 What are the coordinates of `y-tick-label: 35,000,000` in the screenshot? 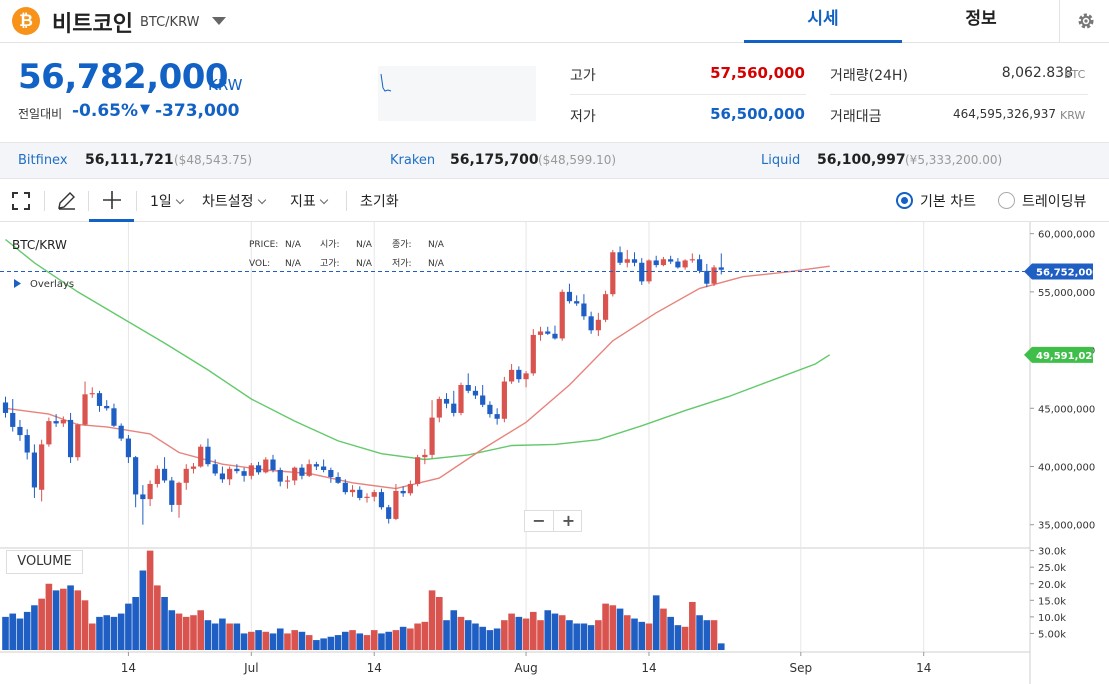 It's located at (1066, 526).